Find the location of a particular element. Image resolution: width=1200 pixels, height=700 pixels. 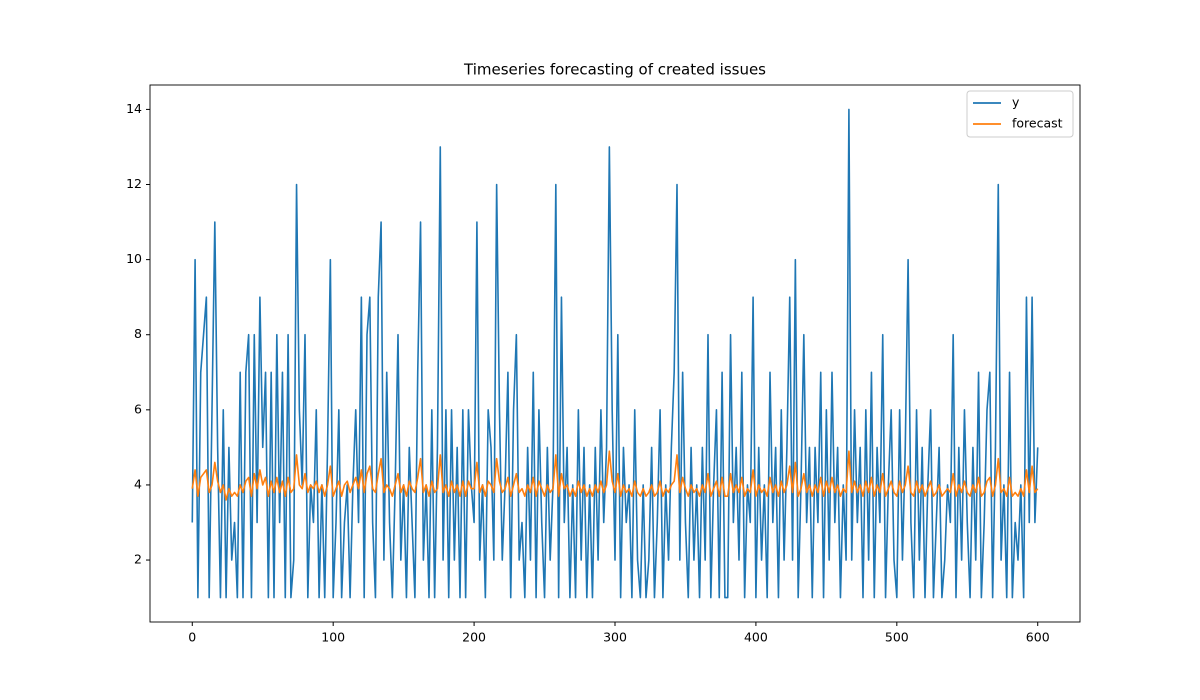

y-tick-label: 14 is located at coordinates (134, 108).